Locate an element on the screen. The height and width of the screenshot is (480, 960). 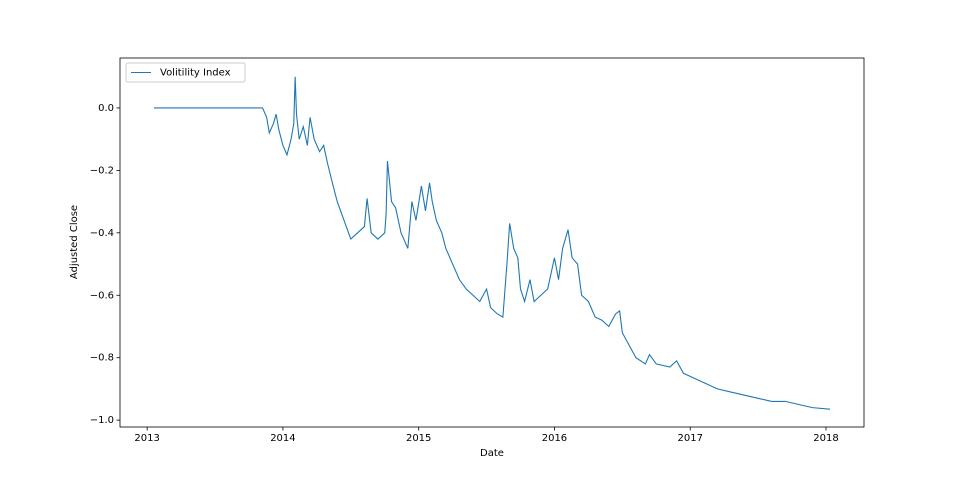
x-tick-label: 2018 is located at coordinates (825, 438).